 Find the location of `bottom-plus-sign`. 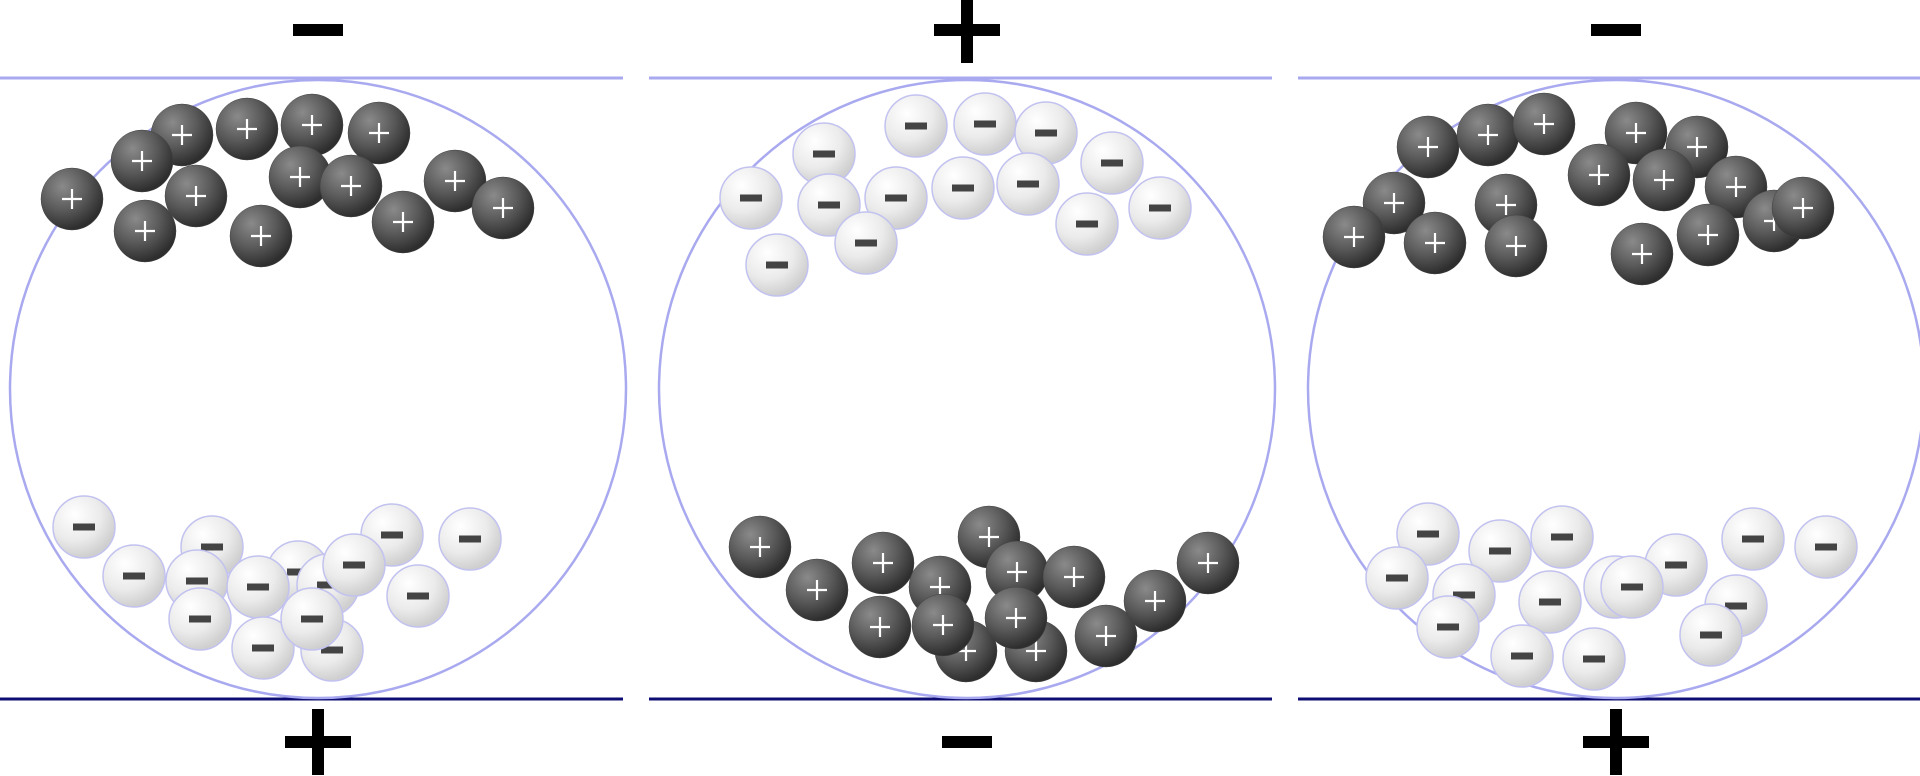

bottom-plus-sign is located at coordinates (318, 742).